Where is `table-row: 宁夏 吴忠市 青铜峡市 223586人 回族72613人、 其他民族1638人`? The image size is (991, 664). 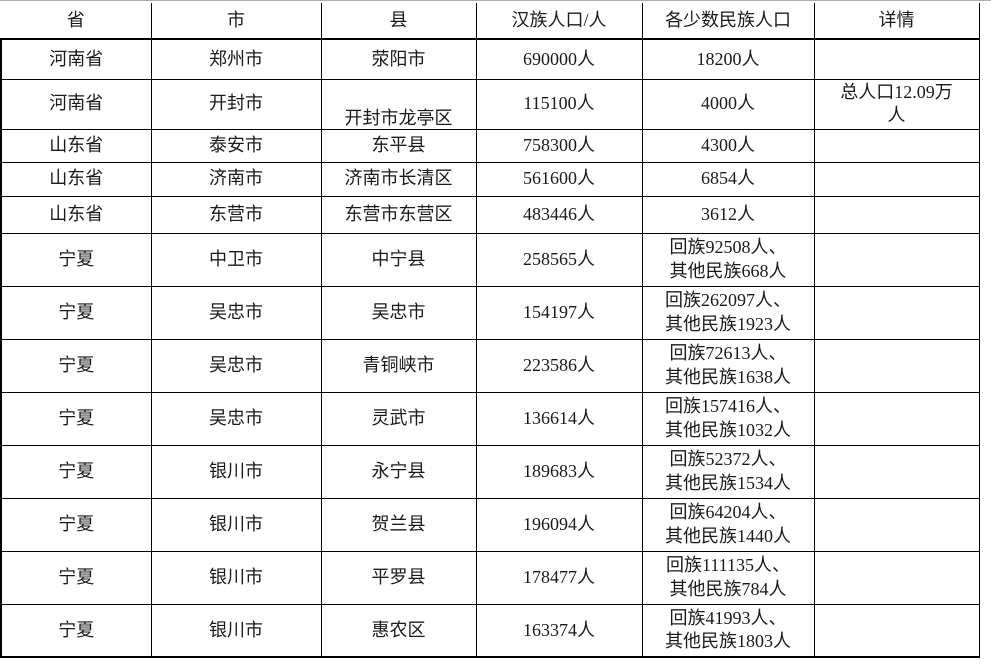 table-row: 宁夏 吴忠市 青铜峡市 223586人 回族72613人、 其他民族1638人 is located at coordinates (490, 365).